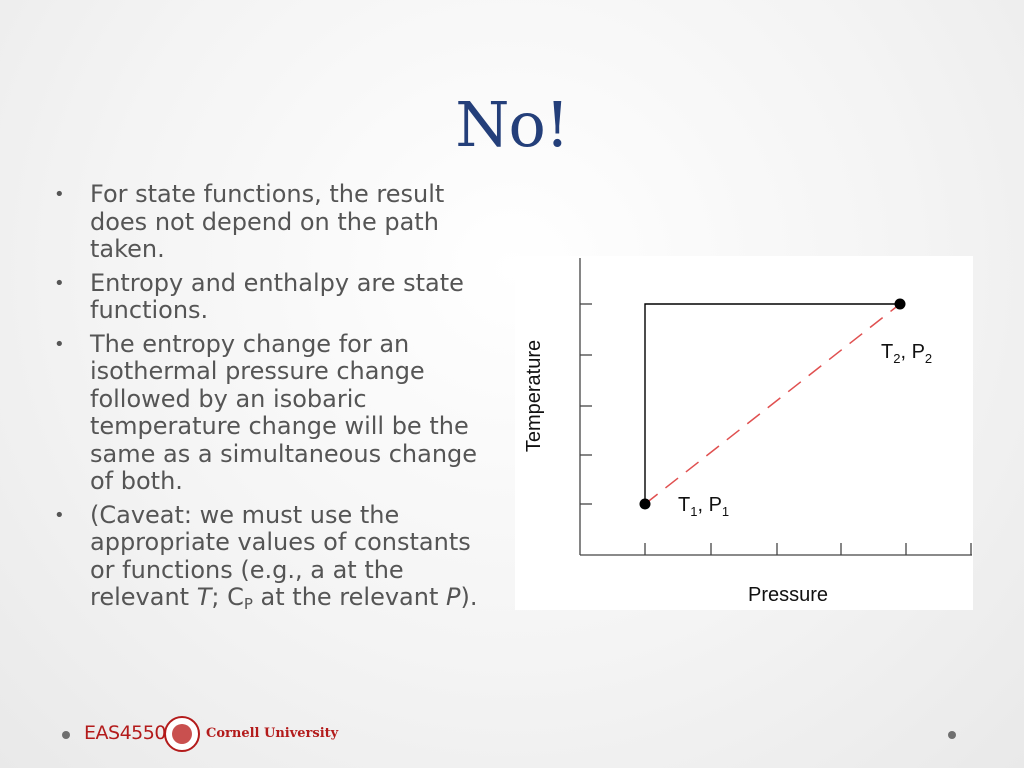 This screenshot has height=768, width=1024. What do you see at coordinates (952, 735) in the screenshot?
I see `footer-right-dot-icon` at bounding box center [952, 735].